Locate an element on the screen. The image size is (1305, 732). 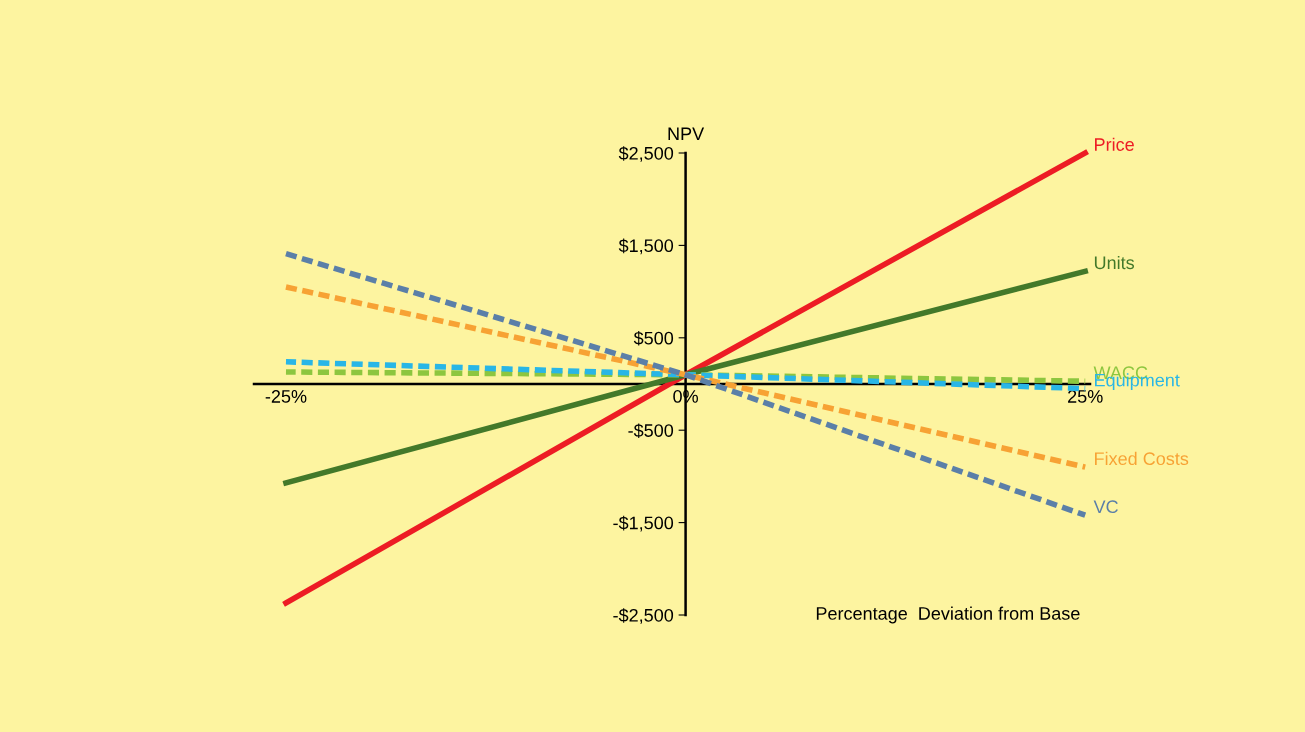
y-tick-label: $1,500 is located at coordinates (646, 246).